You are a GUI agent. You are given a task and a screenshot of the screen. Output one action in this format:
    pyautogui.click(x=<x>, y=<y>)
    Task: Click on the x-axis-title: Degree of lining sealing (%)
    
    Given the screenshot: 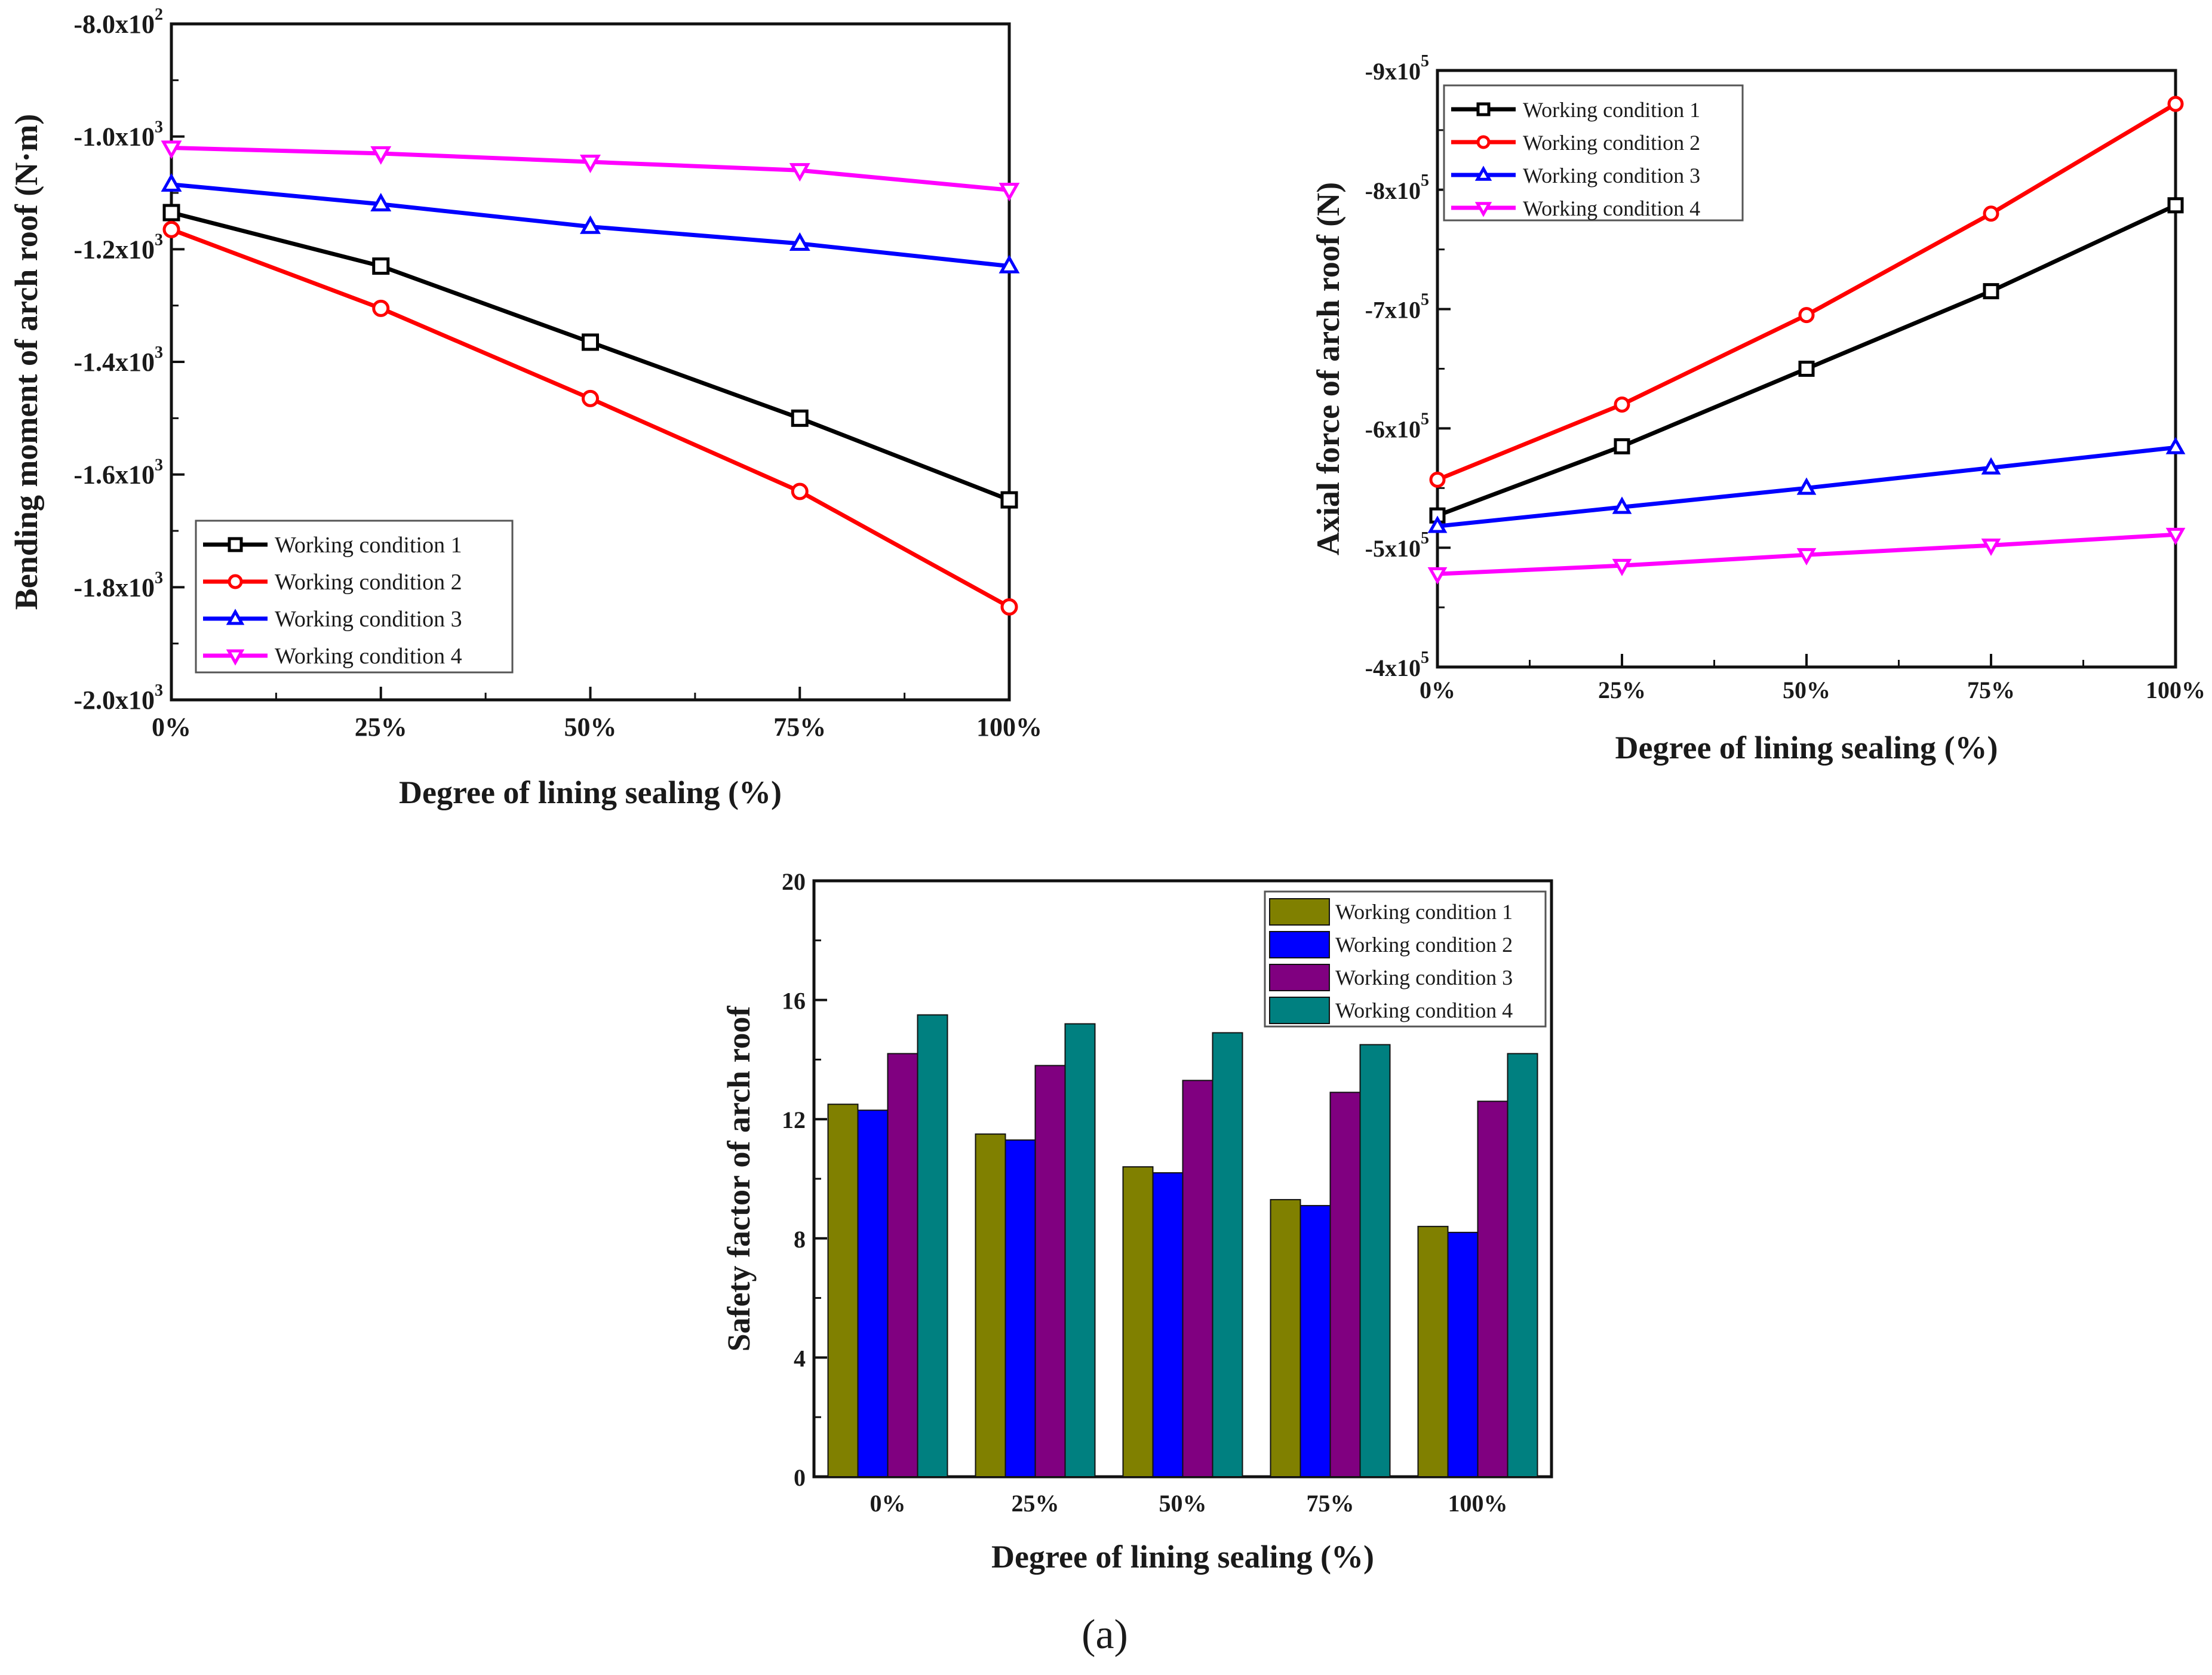 What is the action you would take?
    pyautogui.click(x=1182, y=1557)
    